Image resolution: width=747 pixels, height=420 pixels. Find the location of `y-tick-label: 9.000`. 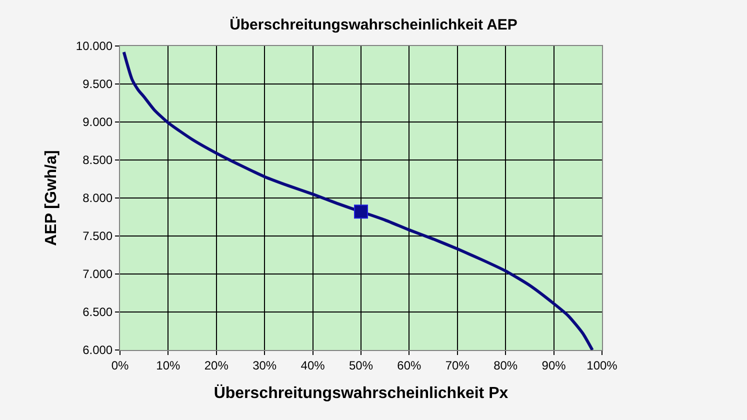

y-tick-label: 9.000 is located at coordinates (97, 122).